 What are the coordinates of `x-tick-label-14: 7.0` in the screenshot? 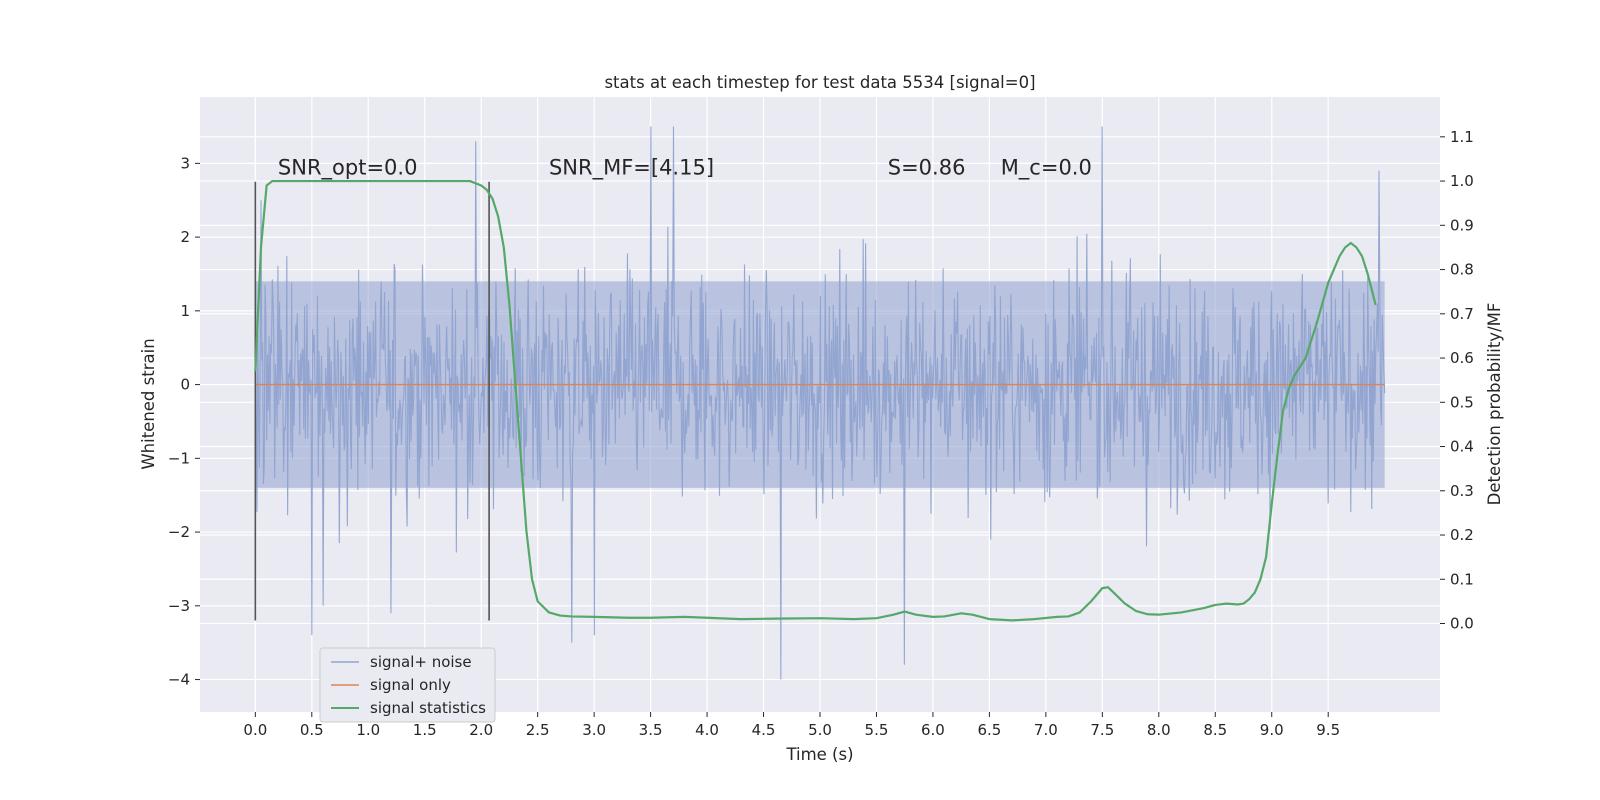 It's located at (1046, 730).